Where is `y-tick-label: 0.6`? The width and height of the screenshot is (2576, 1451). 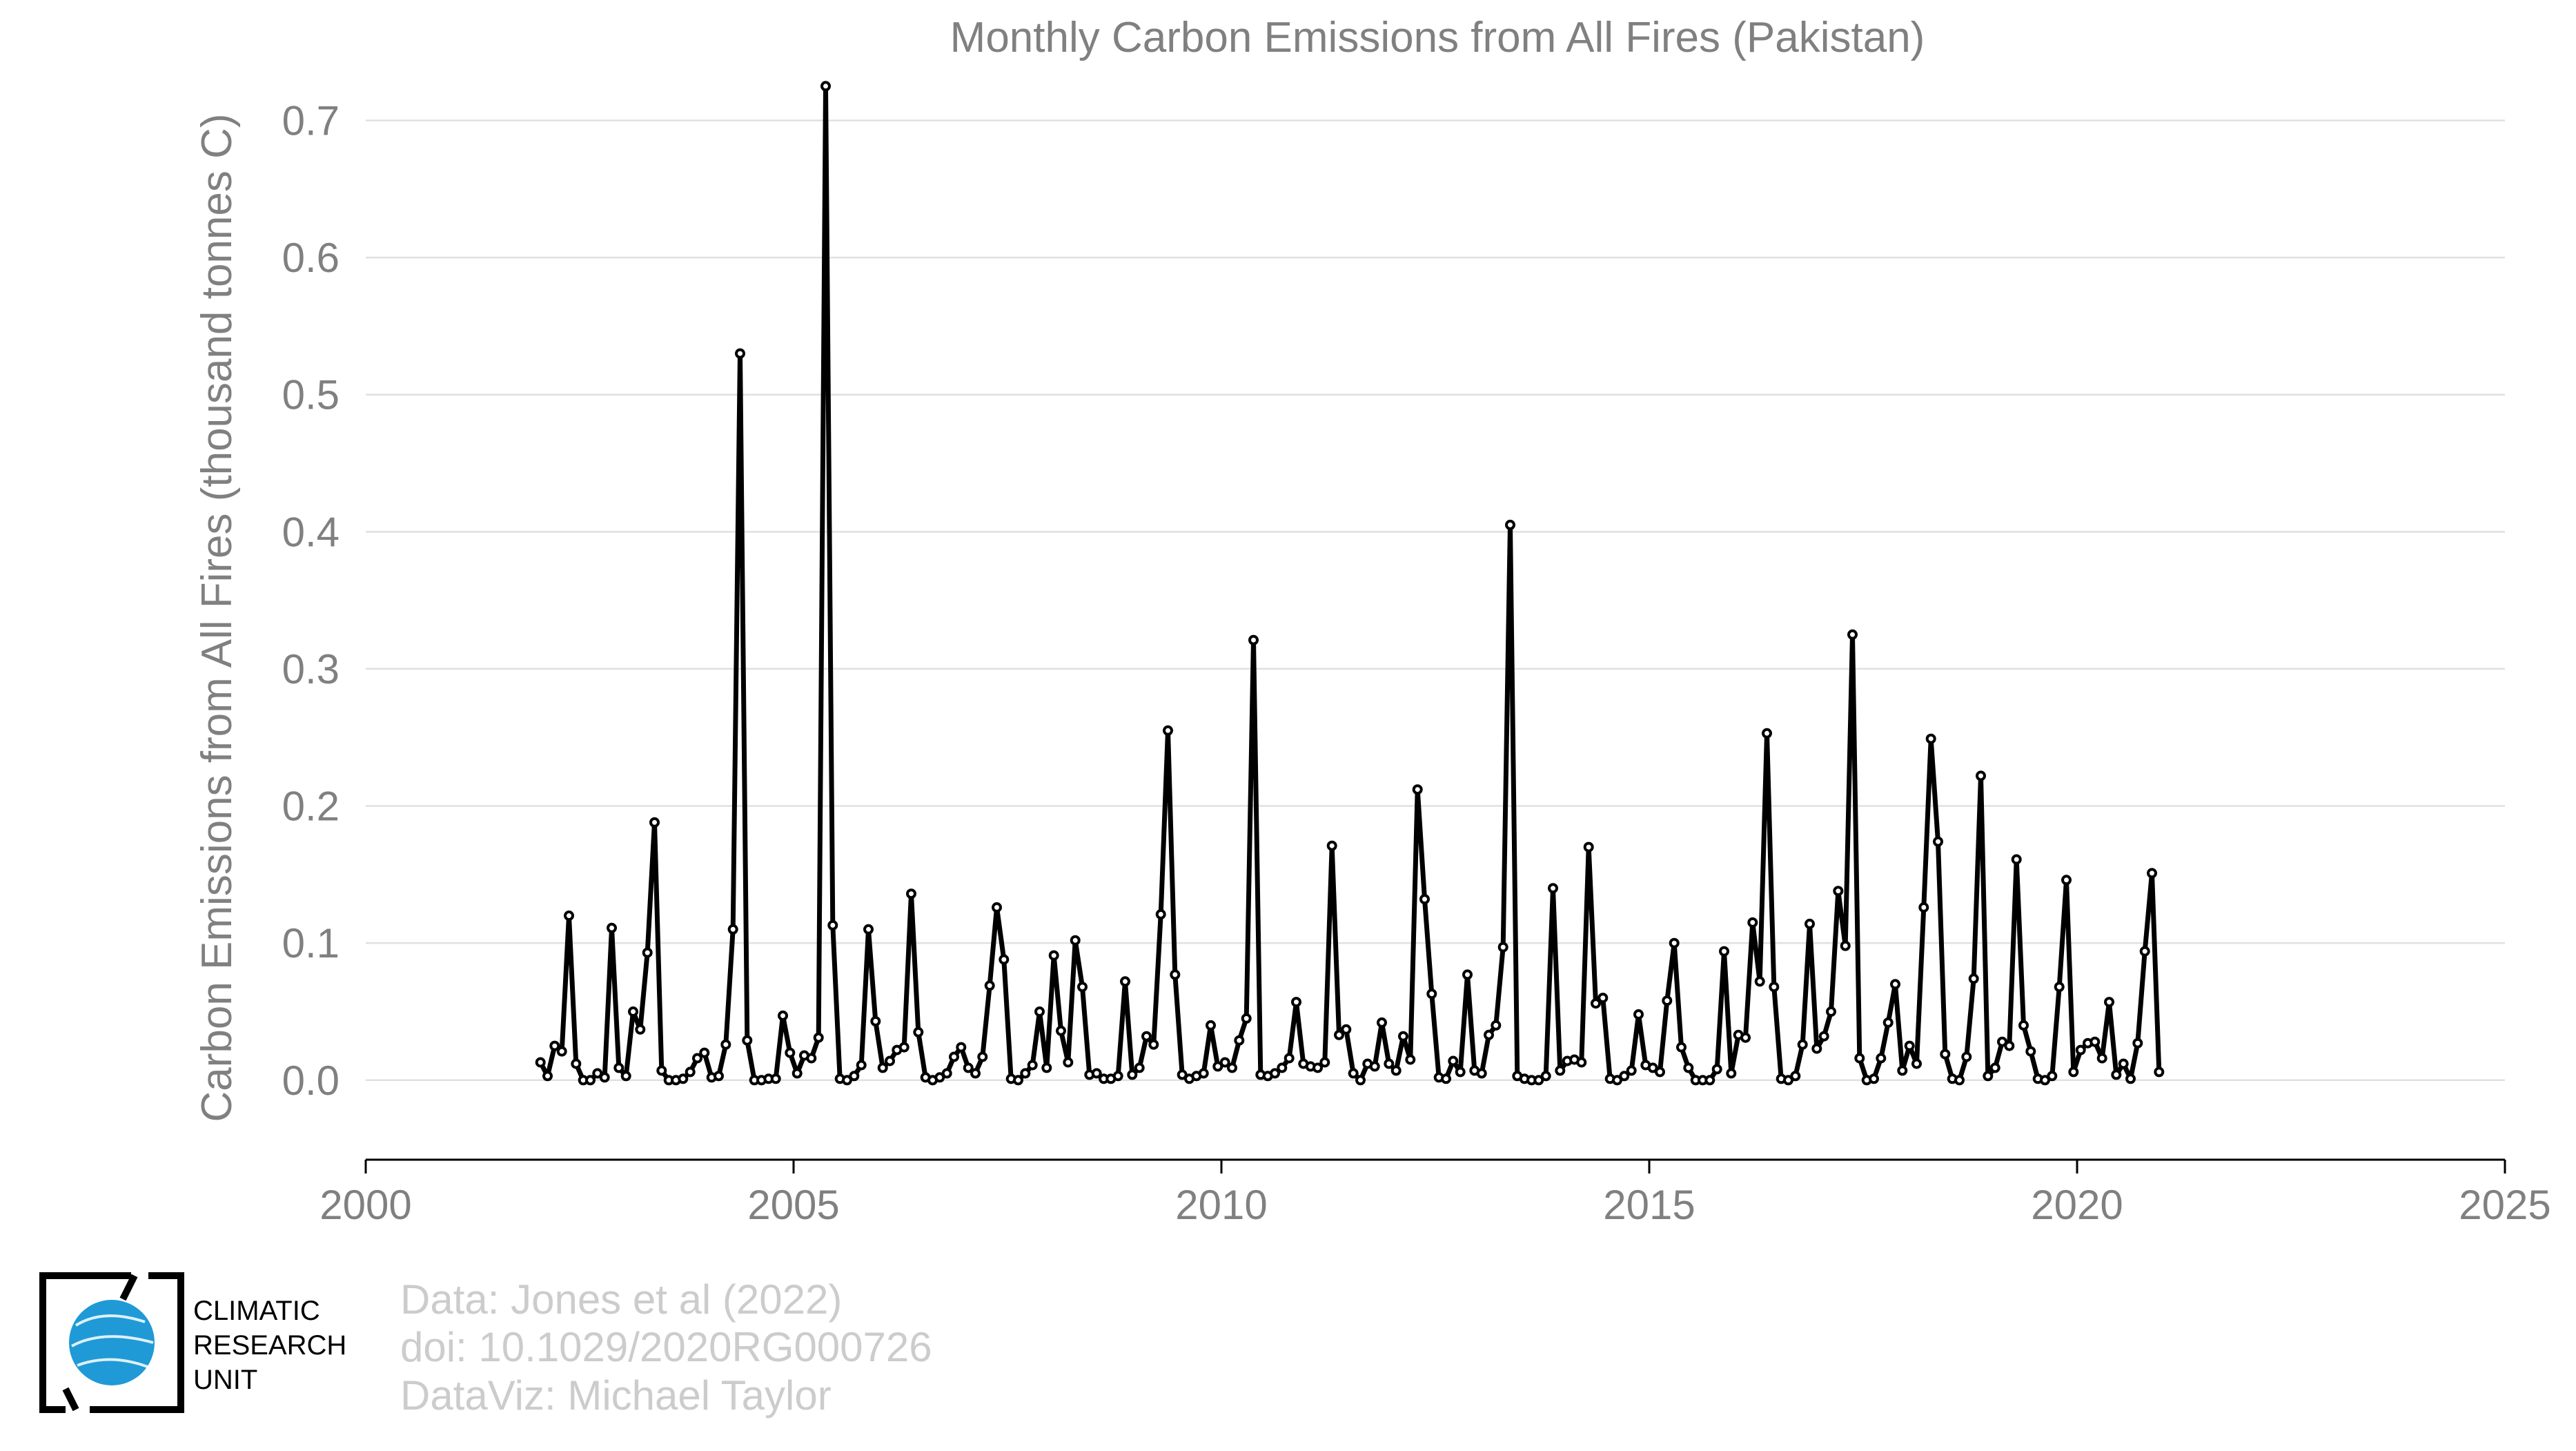
y-tick-label: 0.6 is located at coordinates (311, 258).